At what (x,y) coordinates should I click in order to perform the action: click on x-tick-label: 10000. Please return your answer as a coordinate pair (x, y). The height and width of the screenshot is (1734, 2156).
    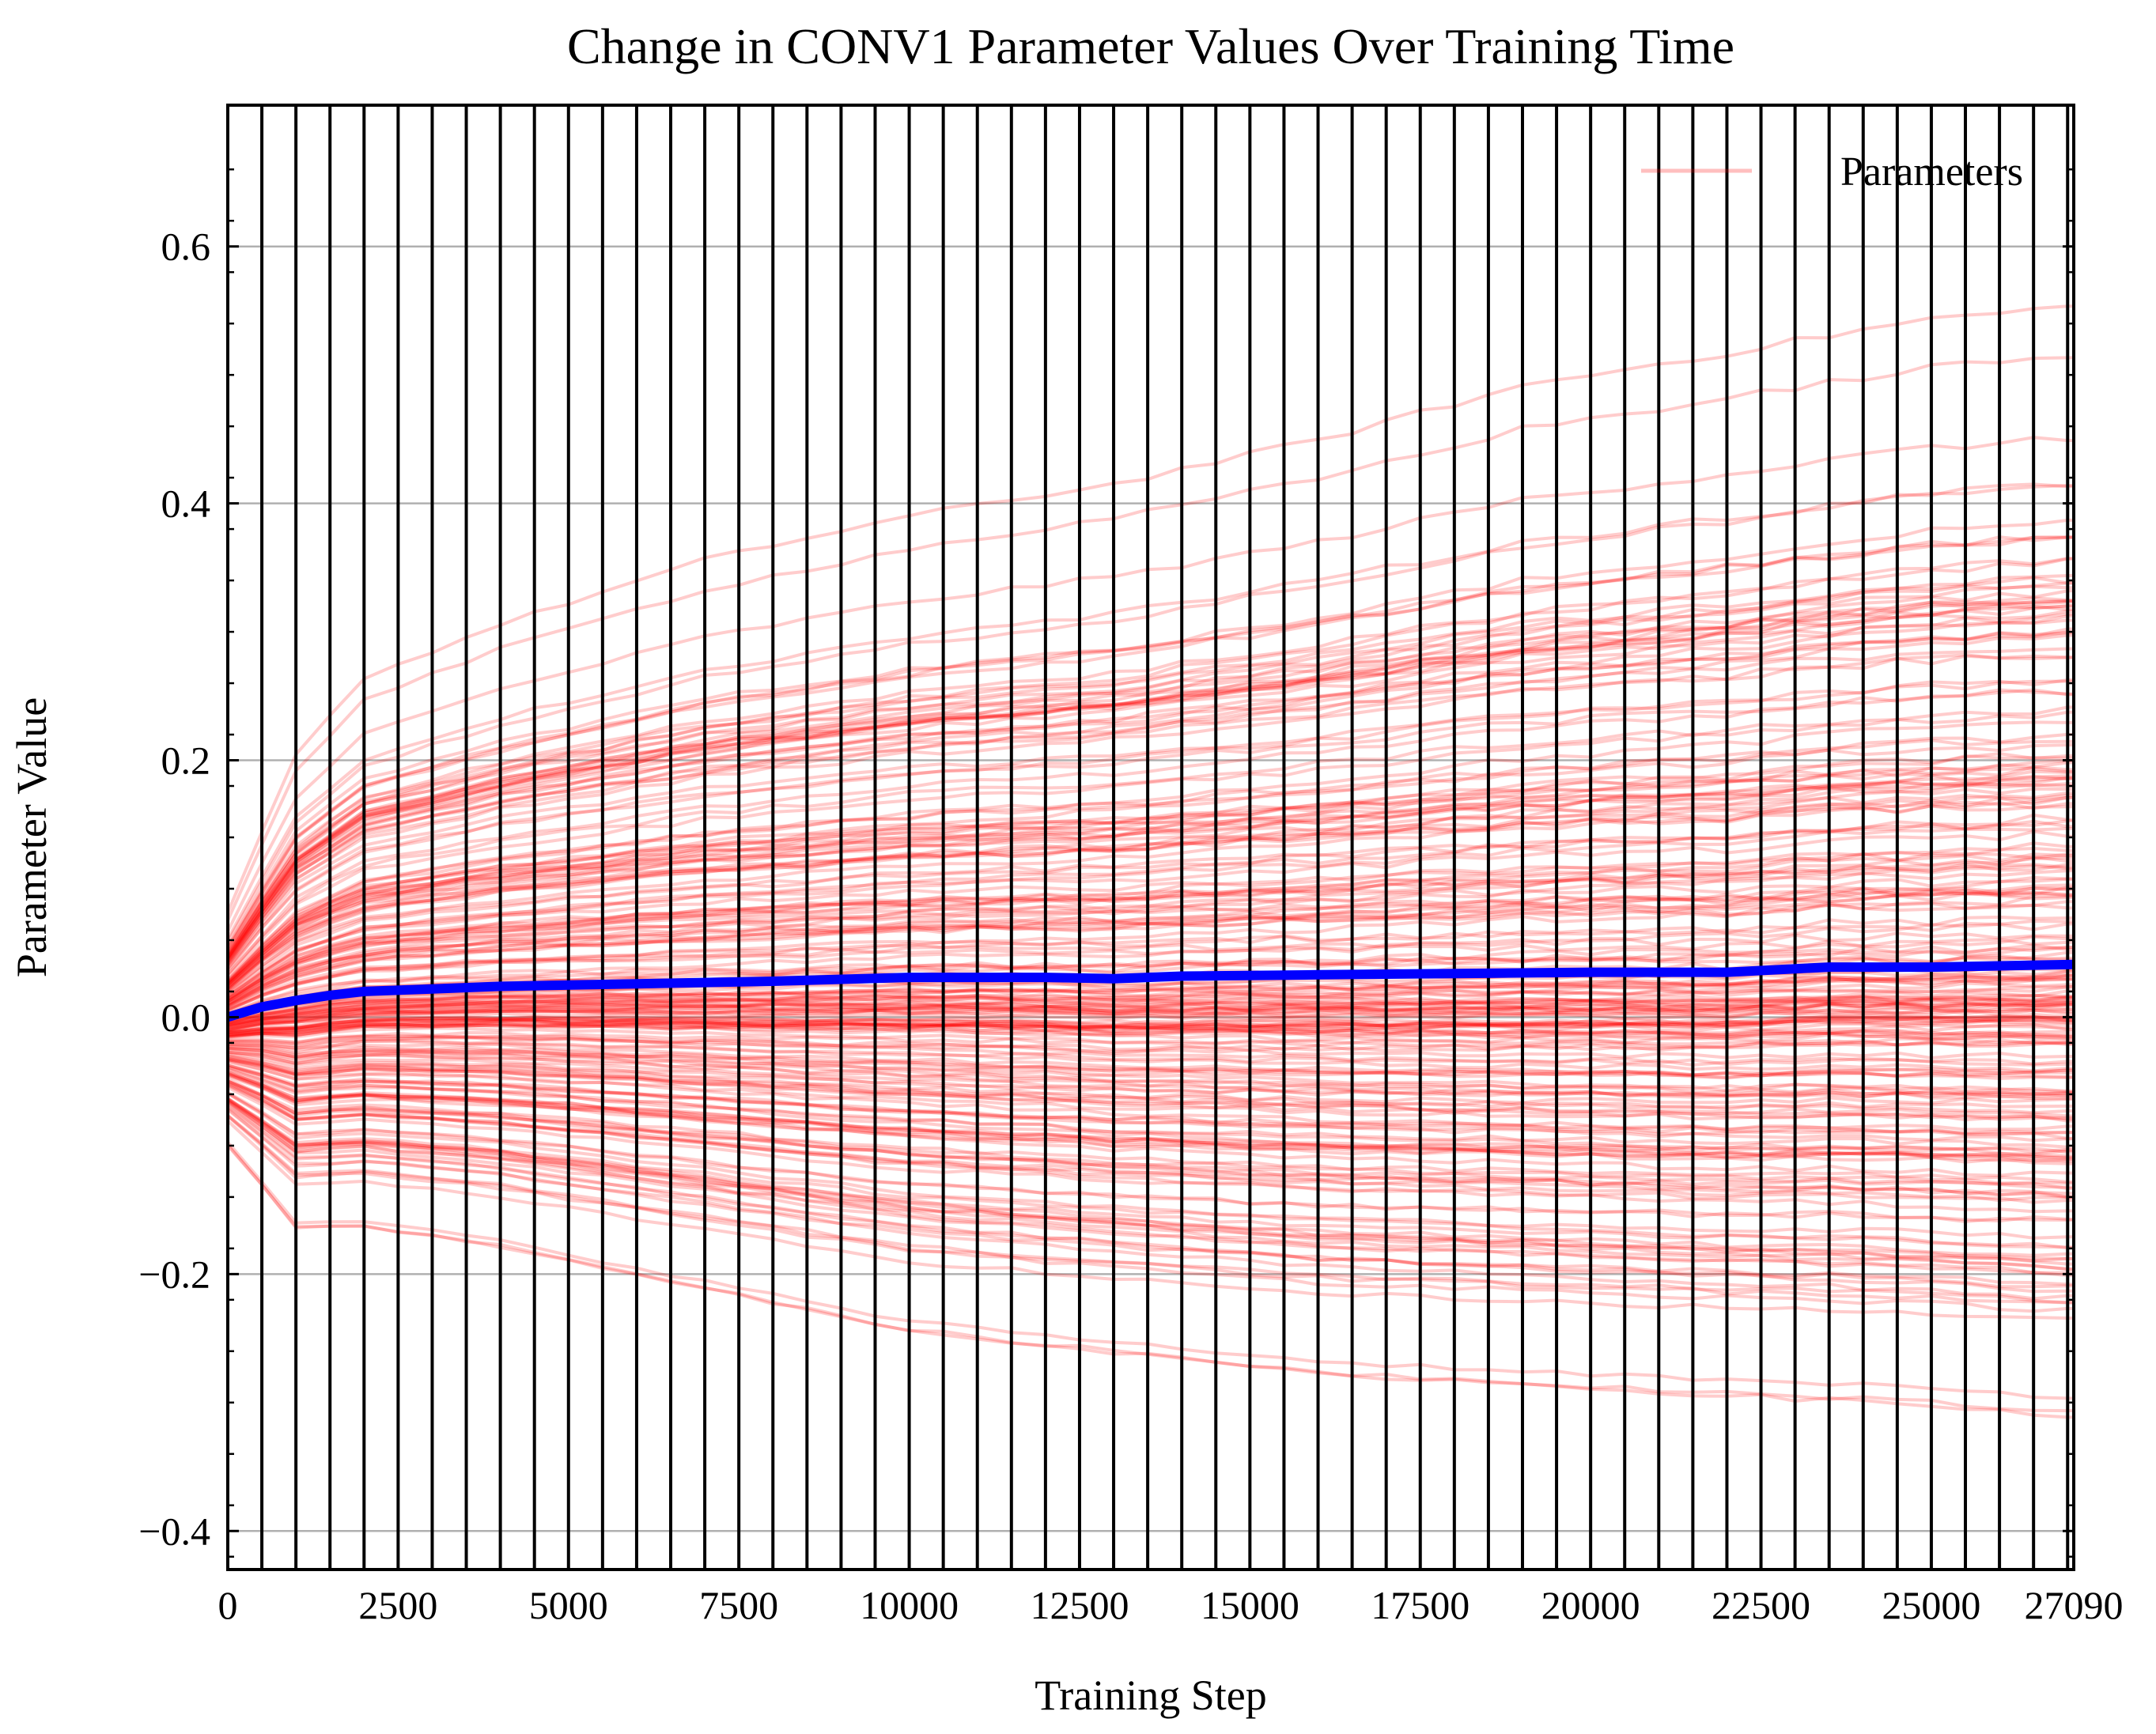
    Looking at the image, I should click on (910, 1605).